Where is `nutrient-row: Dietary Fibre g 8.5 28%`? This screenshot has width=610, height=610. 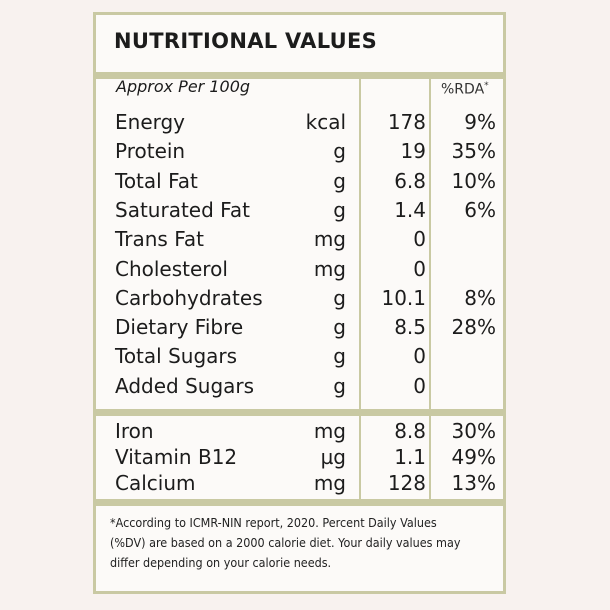
nutrient-row: Dietary Fibre g 8.5 28% is located at coordinates (299, 329).